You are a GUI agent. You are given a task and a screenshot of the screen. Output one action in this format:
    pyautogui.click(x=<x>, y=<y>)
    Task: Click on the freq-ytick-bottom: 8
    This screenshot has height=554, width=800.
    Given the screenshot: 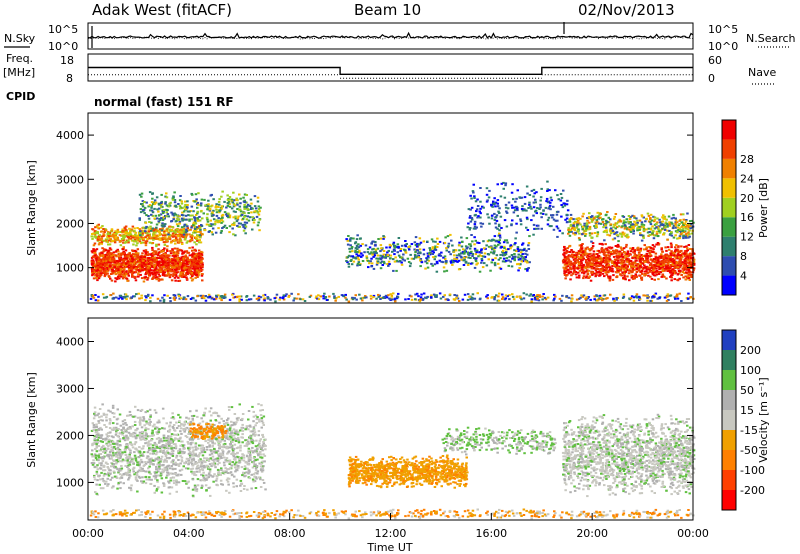 What is the action you would take?
    pyautogui.click(x=69, y=78)
    